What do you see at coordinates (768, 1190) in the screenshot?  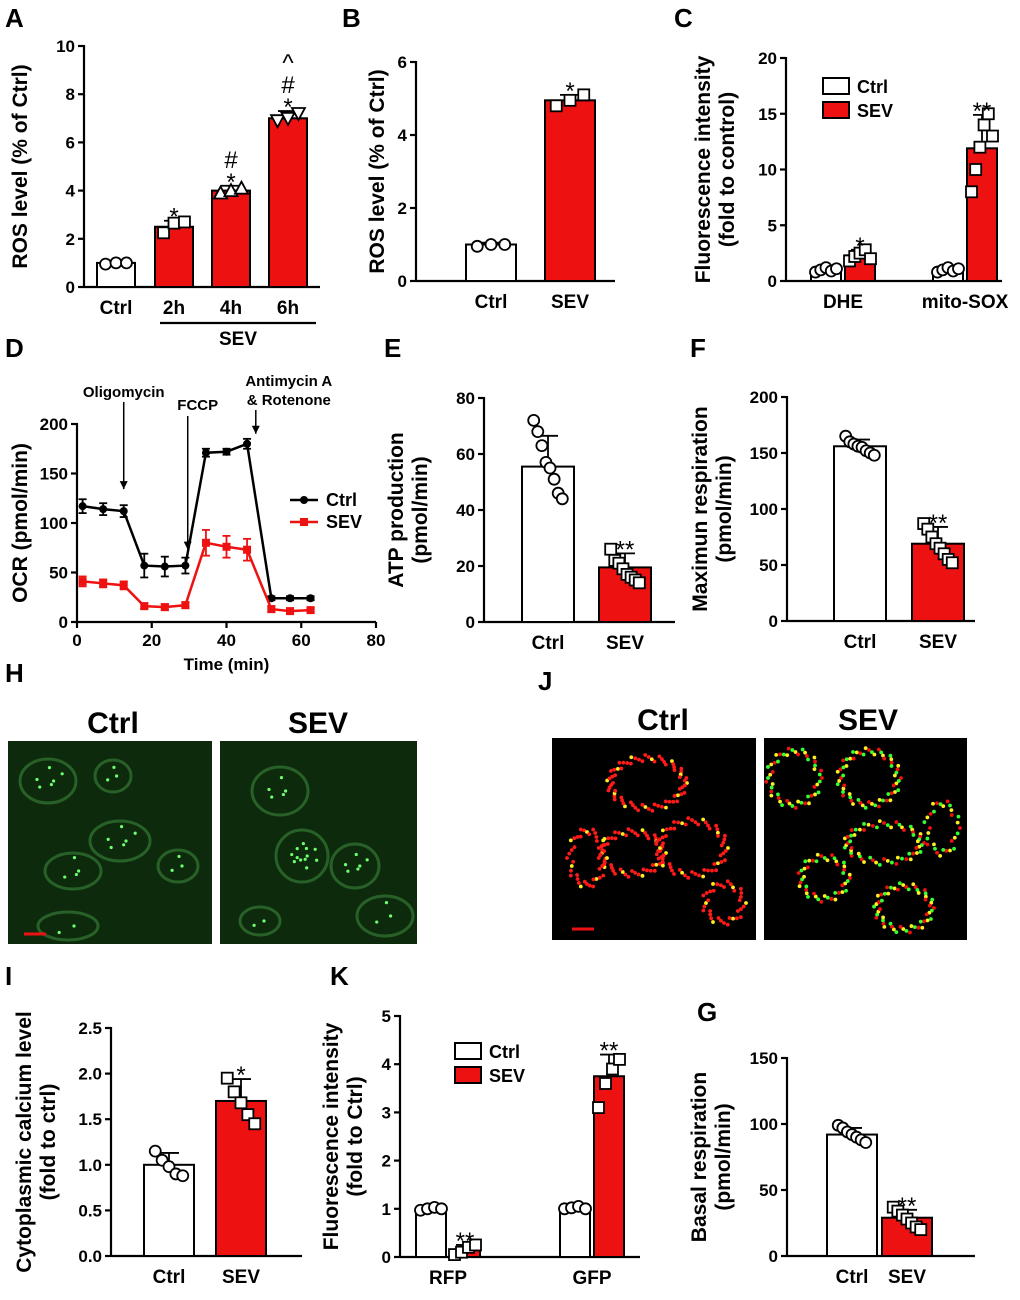 I see `y-tick-label: 50` at bounding box center [768, 1190].